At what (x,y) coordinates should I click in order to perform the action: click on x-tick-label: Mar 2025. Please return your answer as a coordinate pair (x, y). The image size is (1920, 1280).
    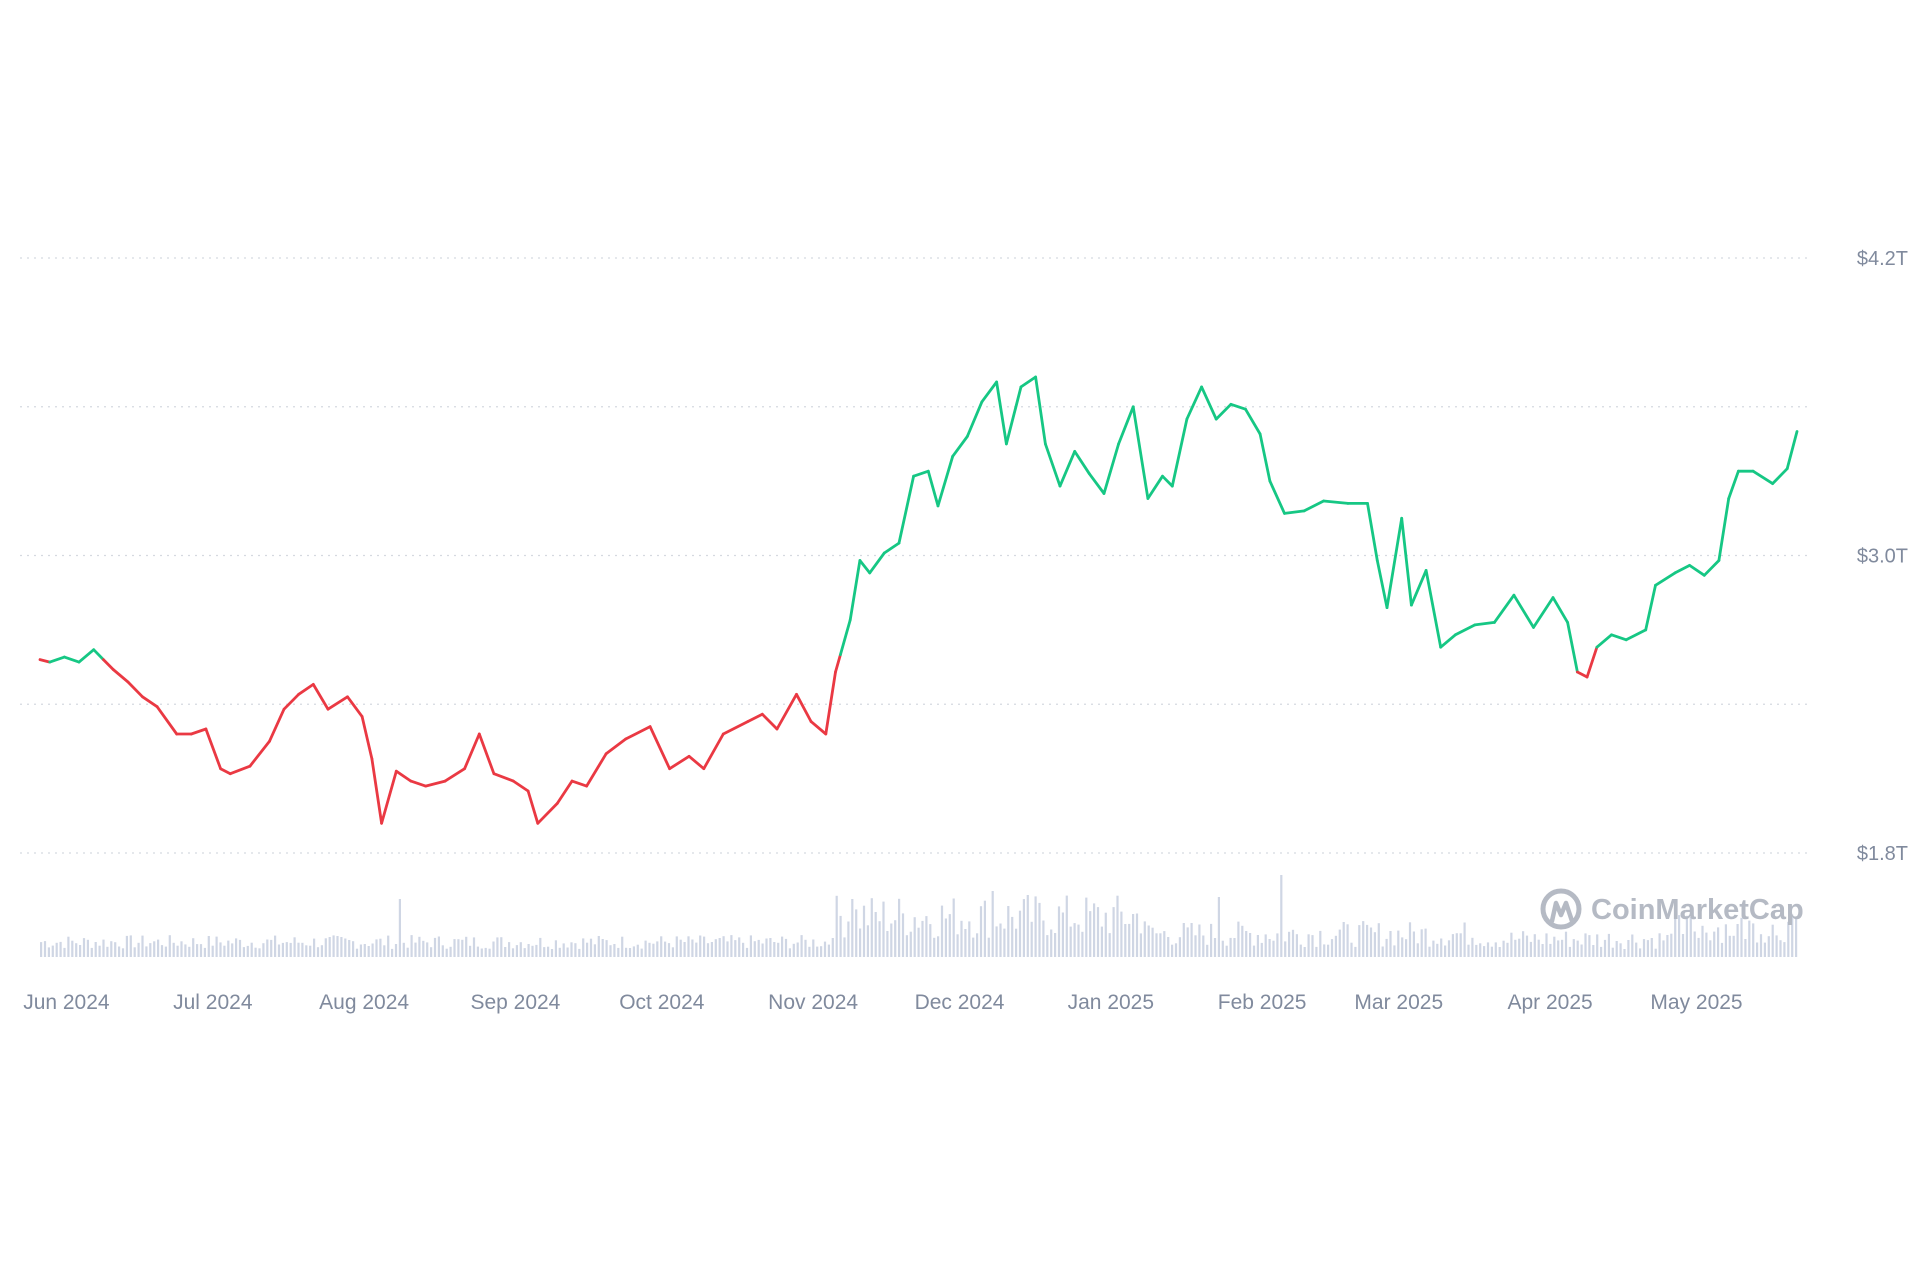
    Looking at the image, I should click on (1398, 1002).